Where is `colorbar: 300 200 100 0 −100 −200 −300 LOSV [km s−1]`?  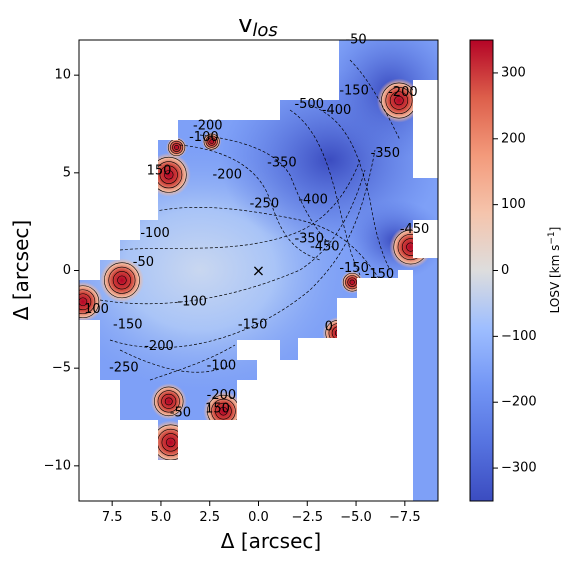
colorbar: 300 200 100 0 −100 −200 −300 LOSV [km s−1] is located at coordinates (515, 270).